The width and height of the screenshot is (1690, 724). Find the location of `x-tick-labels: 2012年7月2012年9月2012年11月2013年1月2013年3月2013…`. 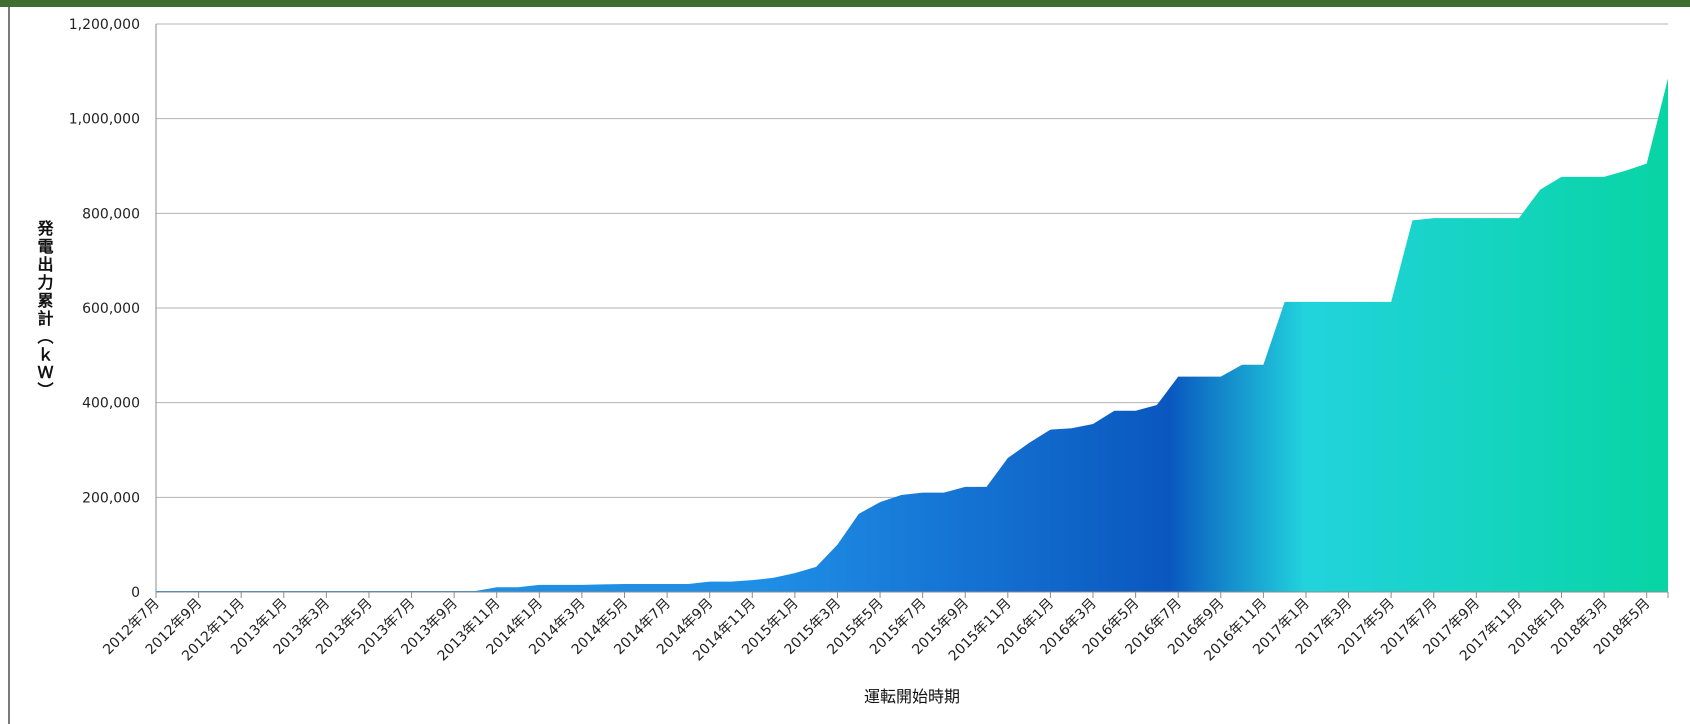

x-tick-labels: 2012年7月2012年9月2012年11月2013年1月2013年3月2013… is located at coordinates (876, 630).